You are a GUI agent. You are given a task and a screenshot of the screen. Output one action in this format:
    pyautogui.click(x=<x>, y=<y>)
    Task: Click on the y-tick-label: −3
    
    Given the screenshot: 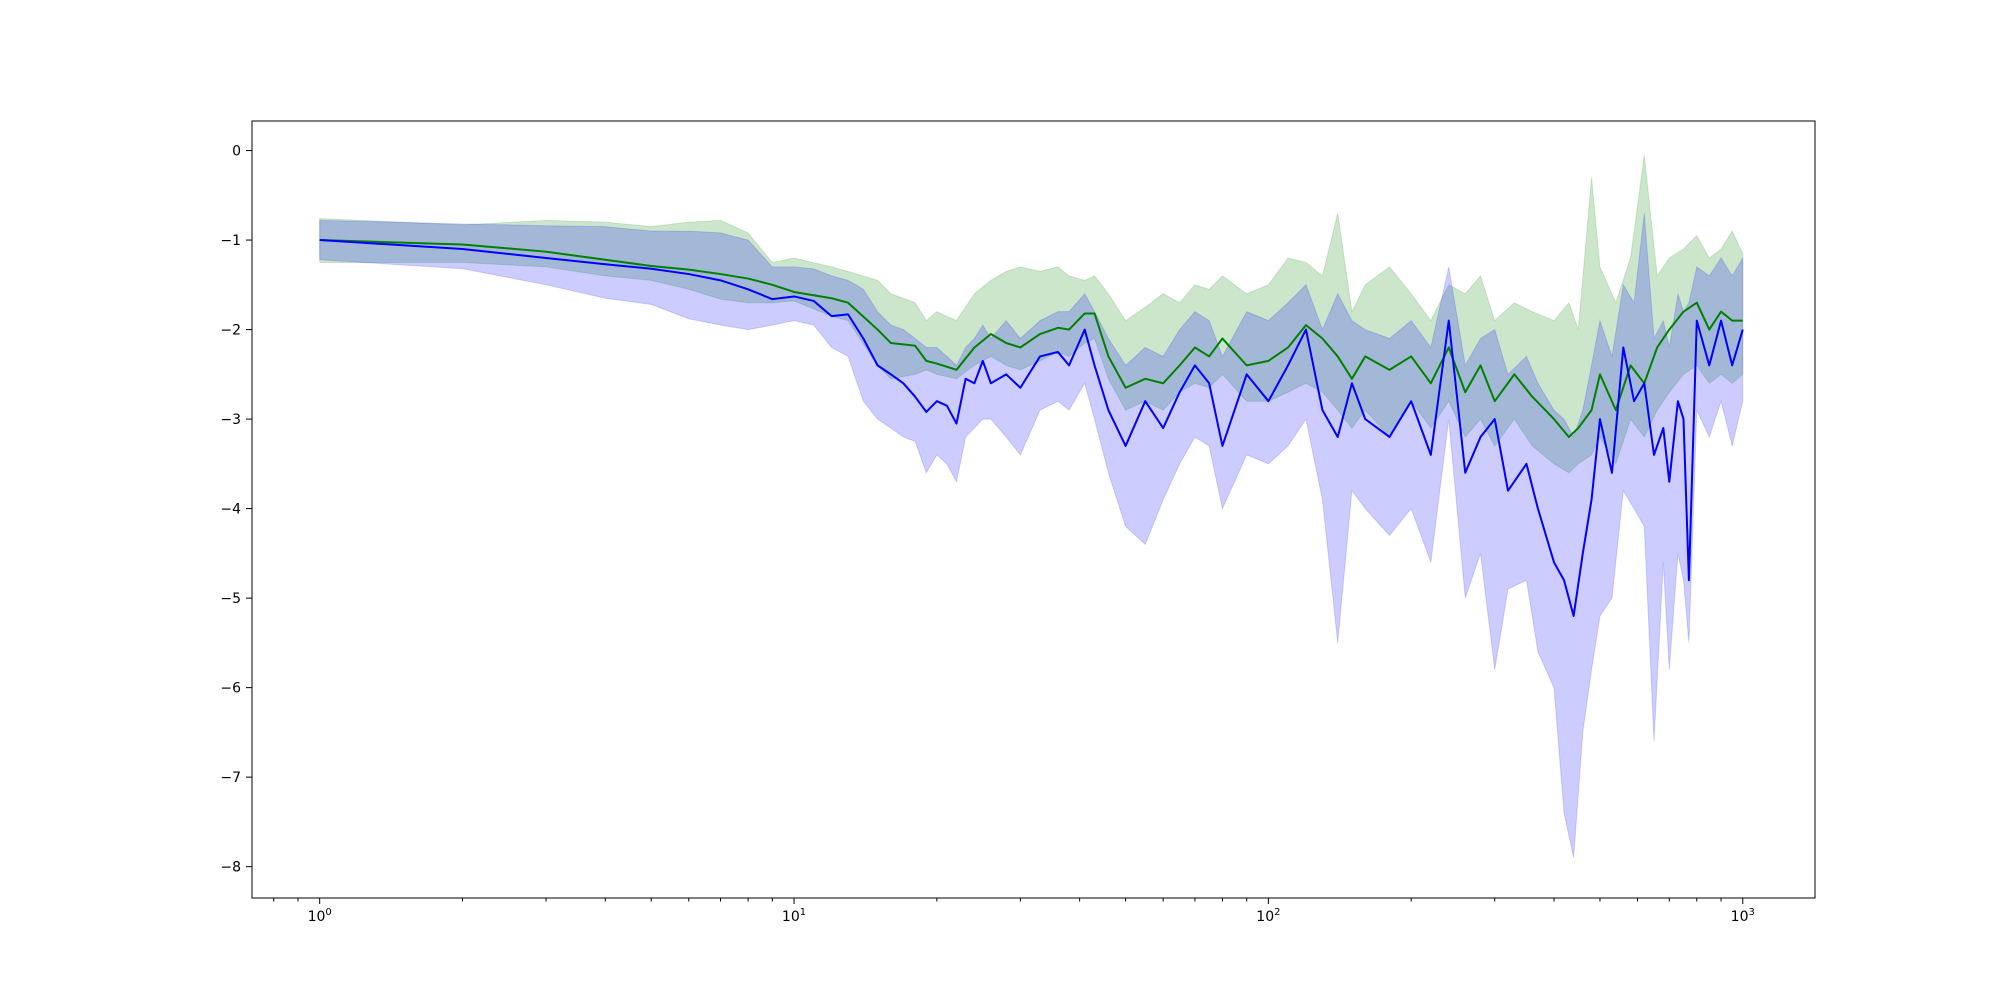 What is the action you would take?
    pyautogui.click(x=230, y=420)
    